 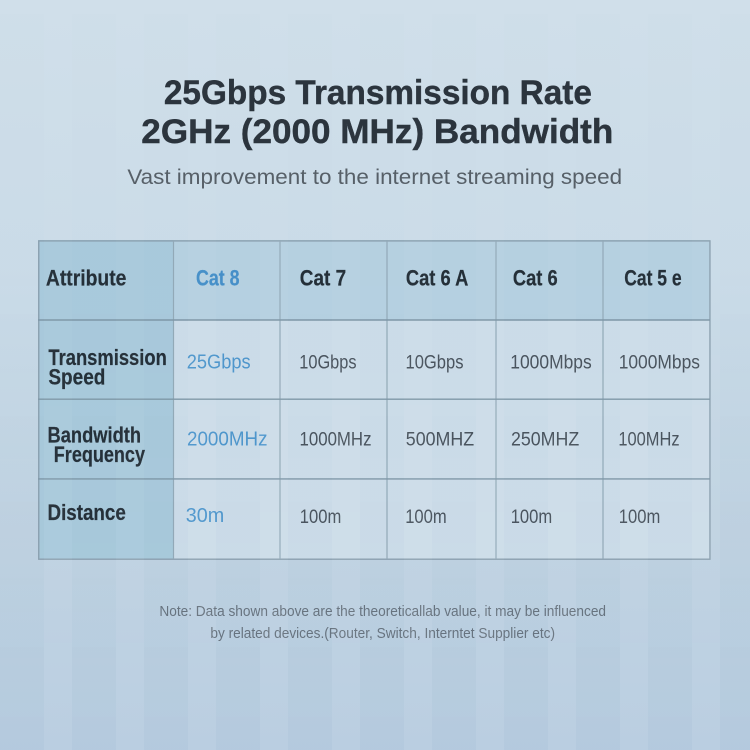 What do you see at coordinates (440, 439) in the screenshot?
I see `svg-text: 500MHZ` at bounding box center [440, 439].